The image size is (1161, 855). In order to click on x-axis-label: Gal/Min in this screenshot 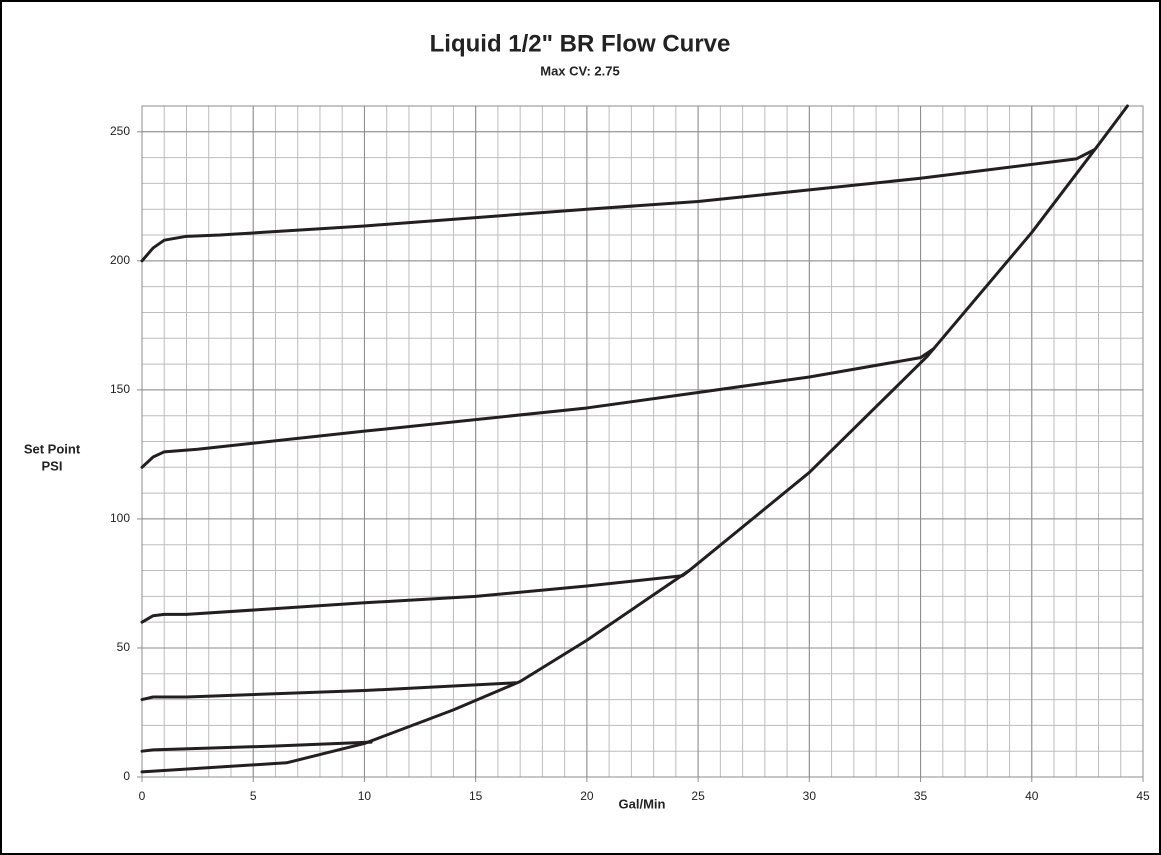, I will do `click(642, 803)`.